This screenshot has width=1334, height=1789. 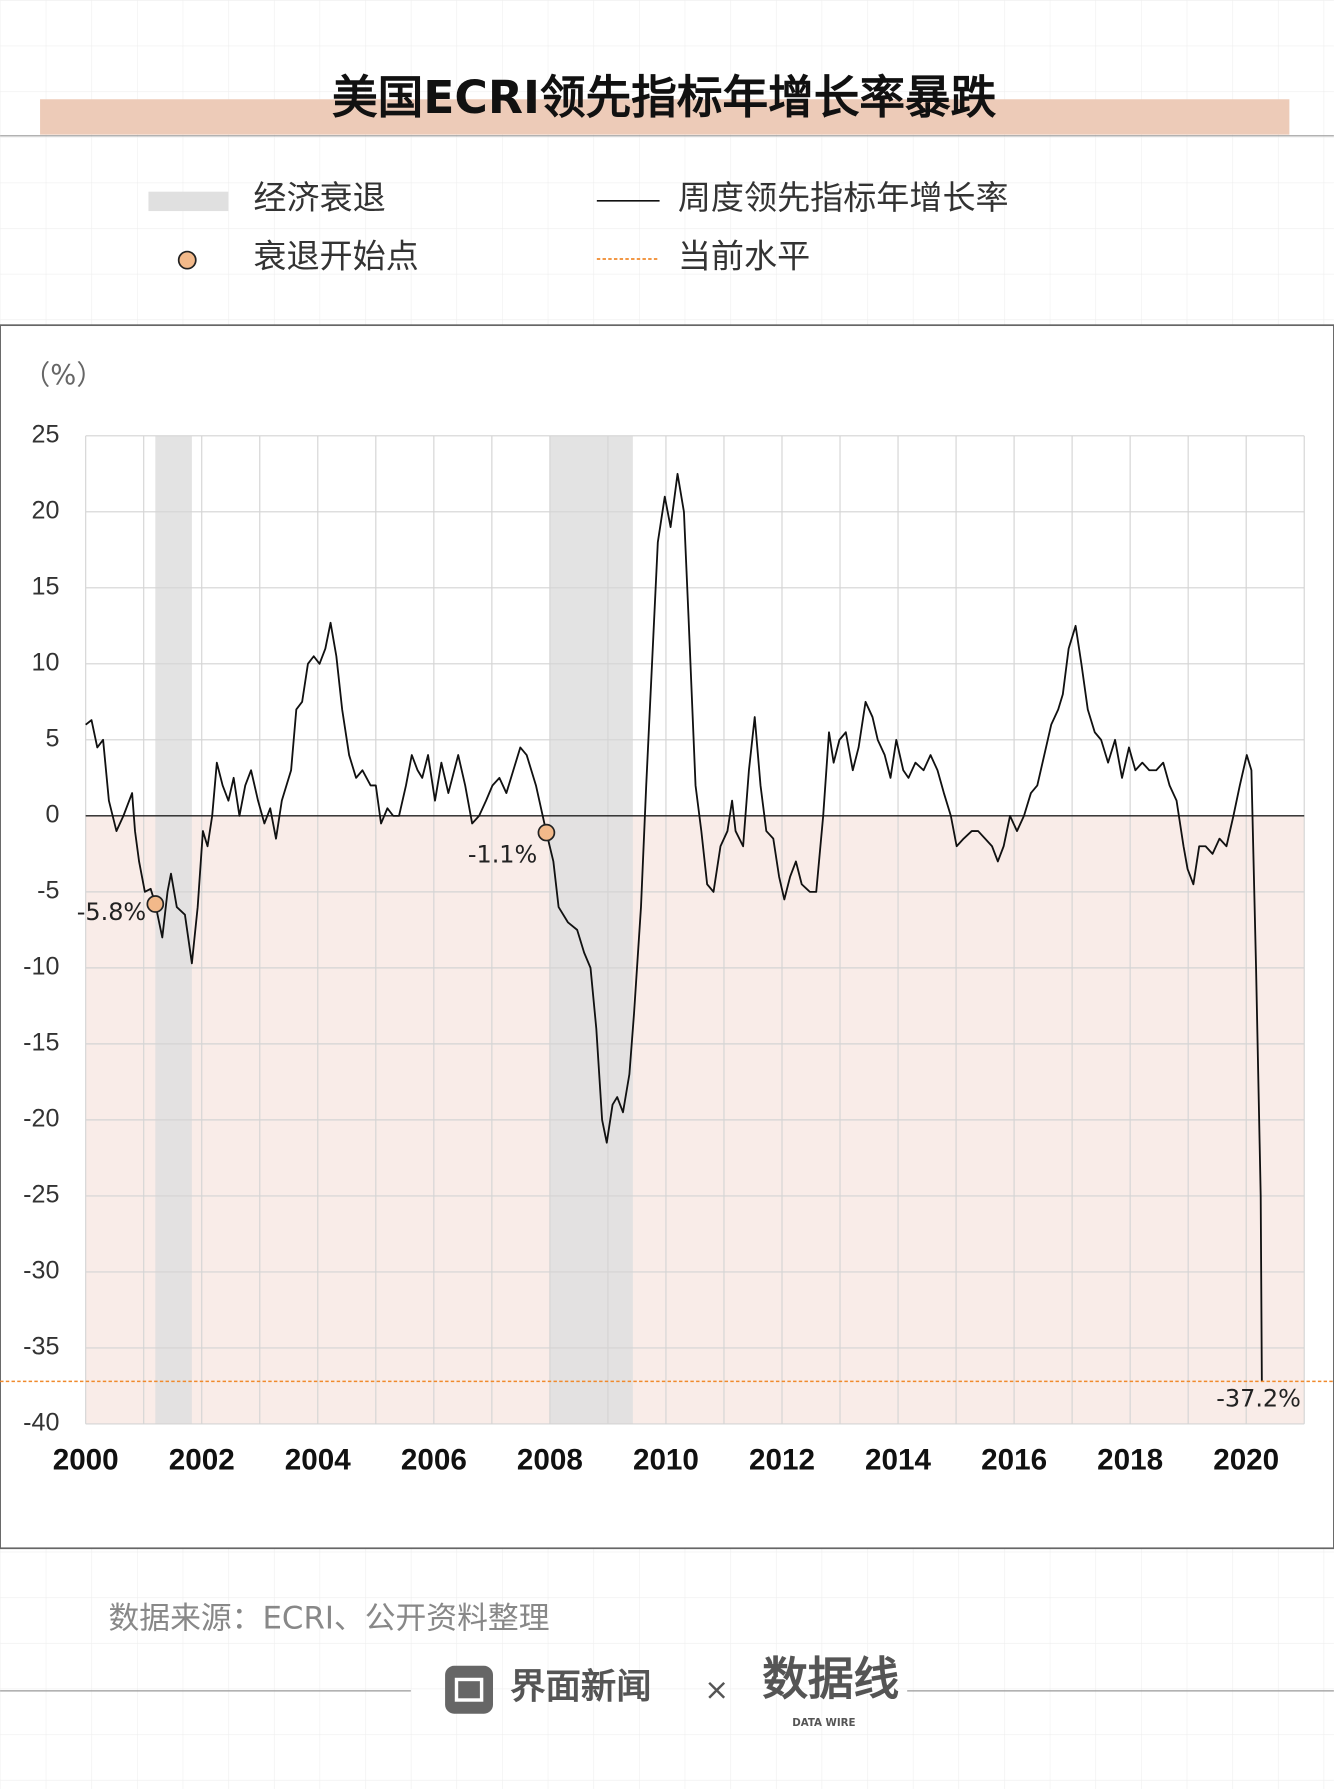 What do you see at coordinates (52, 814) in the screenshot?
I see `y-tick-label: 0` at bounding box center [52, 814].